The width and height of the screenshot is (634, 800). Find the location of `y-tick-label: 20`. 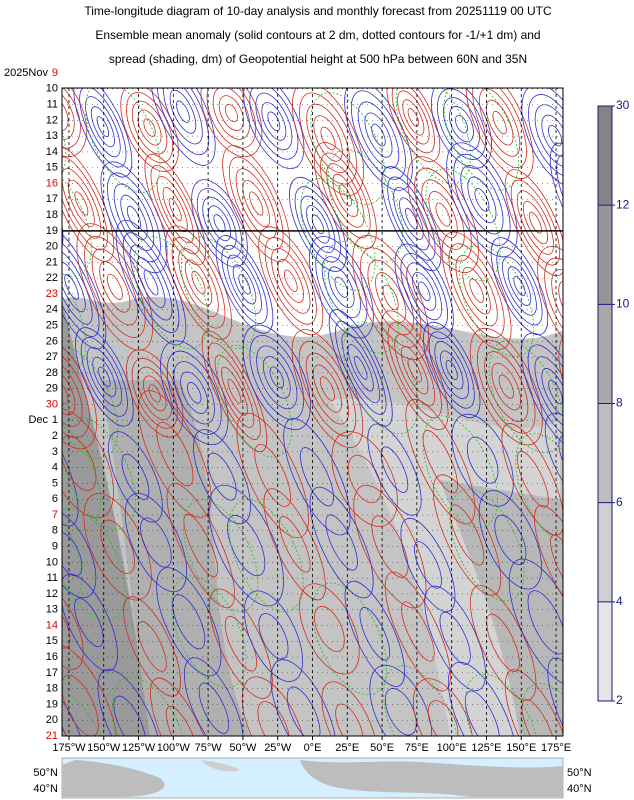

y-tick-label: 20 is located at coordinates (52, 720).